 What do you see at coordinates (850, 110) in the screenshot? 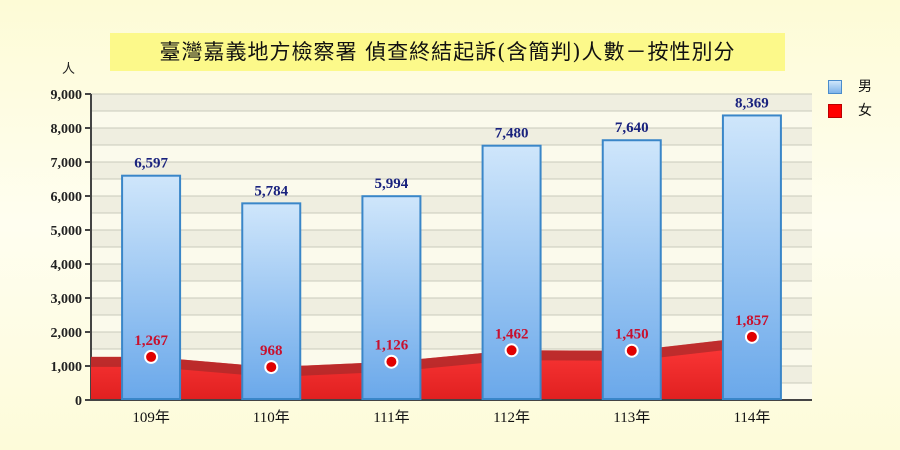
I see `legend-item-female: 女` at bounding box center [850, 110].